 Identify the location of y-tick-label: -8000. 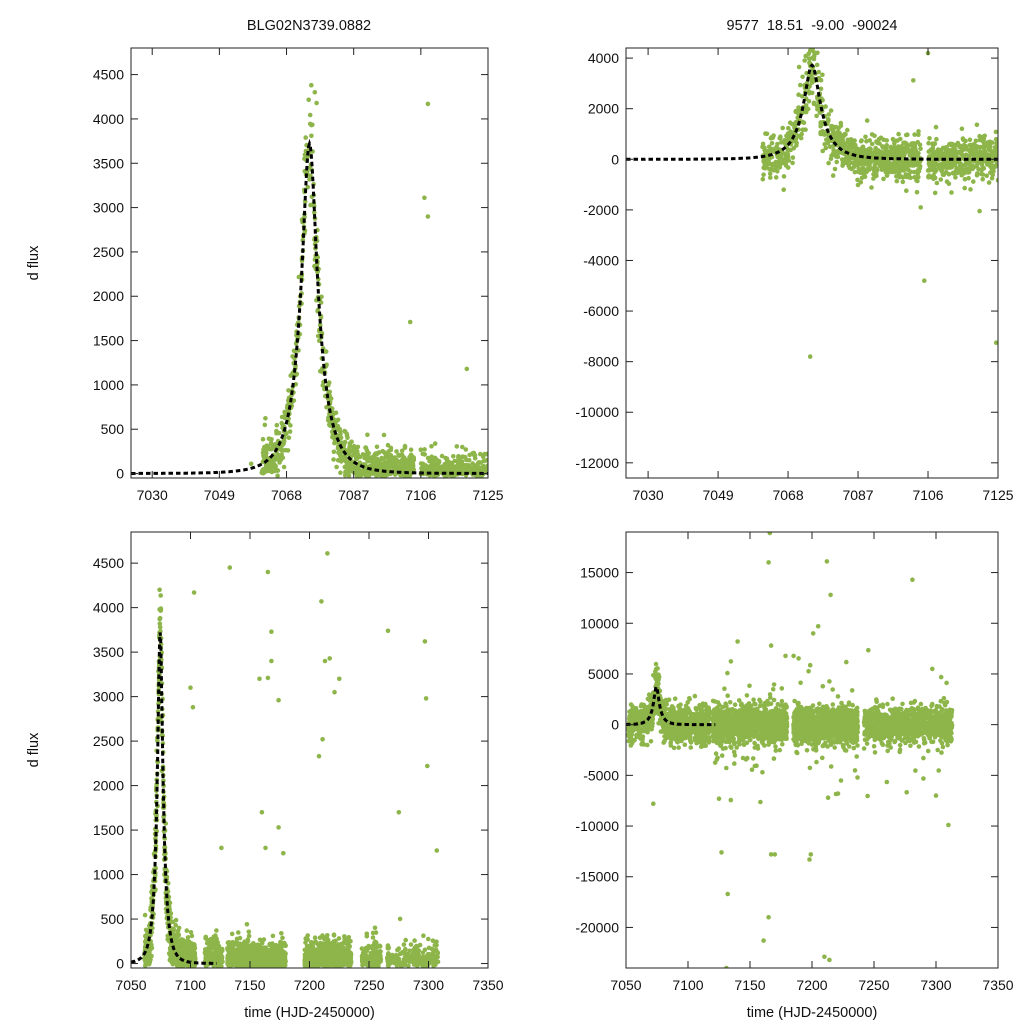
(601, 362).